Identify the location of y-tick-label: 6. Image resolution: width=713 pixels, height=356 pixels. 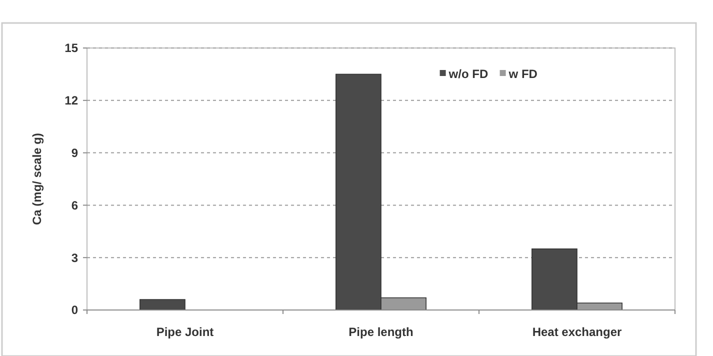
(74, 205).